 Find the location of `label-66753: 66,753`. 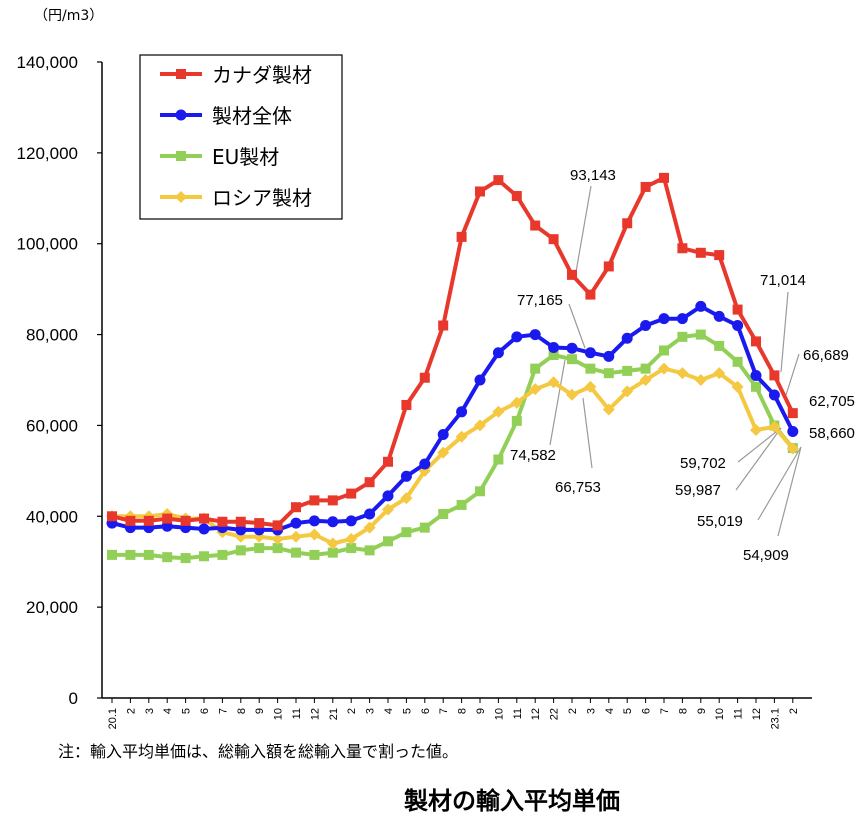

label-66753: 66,753 is located at coordinates (578, 487).